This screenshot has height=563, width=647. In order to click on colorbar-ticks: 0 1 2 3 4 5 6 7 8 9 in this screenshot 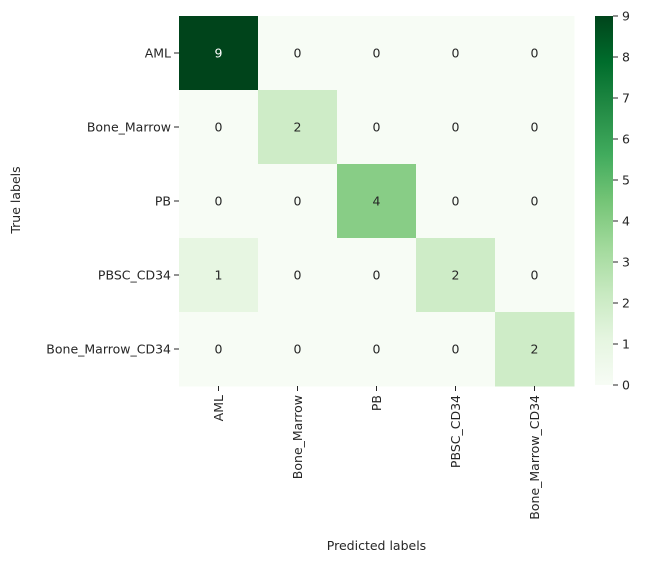, I will do `click(621, 201)`.